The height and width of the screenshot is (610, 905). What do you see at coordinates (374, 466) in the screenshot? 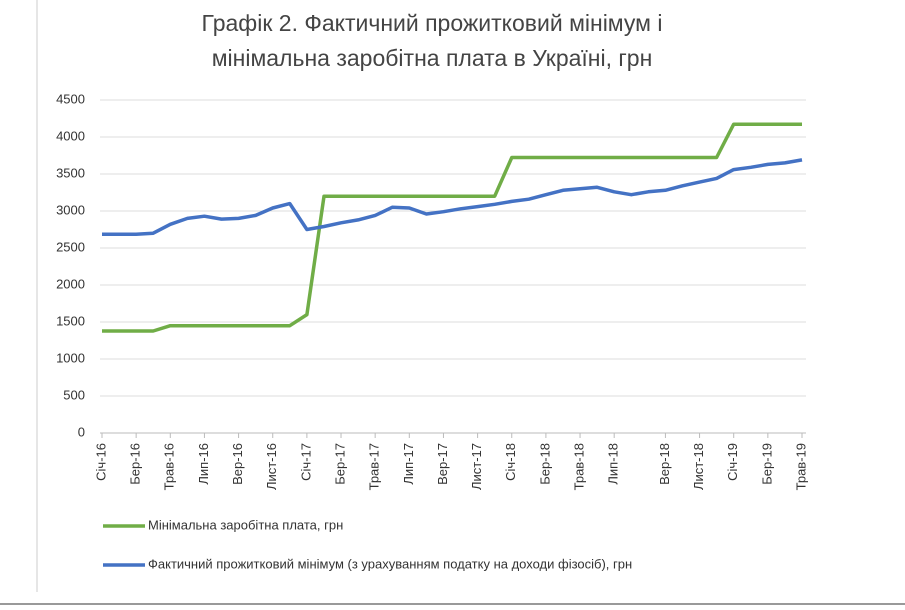
I see `x-tick-label: Трав-17` at bounding box center [374, 466].